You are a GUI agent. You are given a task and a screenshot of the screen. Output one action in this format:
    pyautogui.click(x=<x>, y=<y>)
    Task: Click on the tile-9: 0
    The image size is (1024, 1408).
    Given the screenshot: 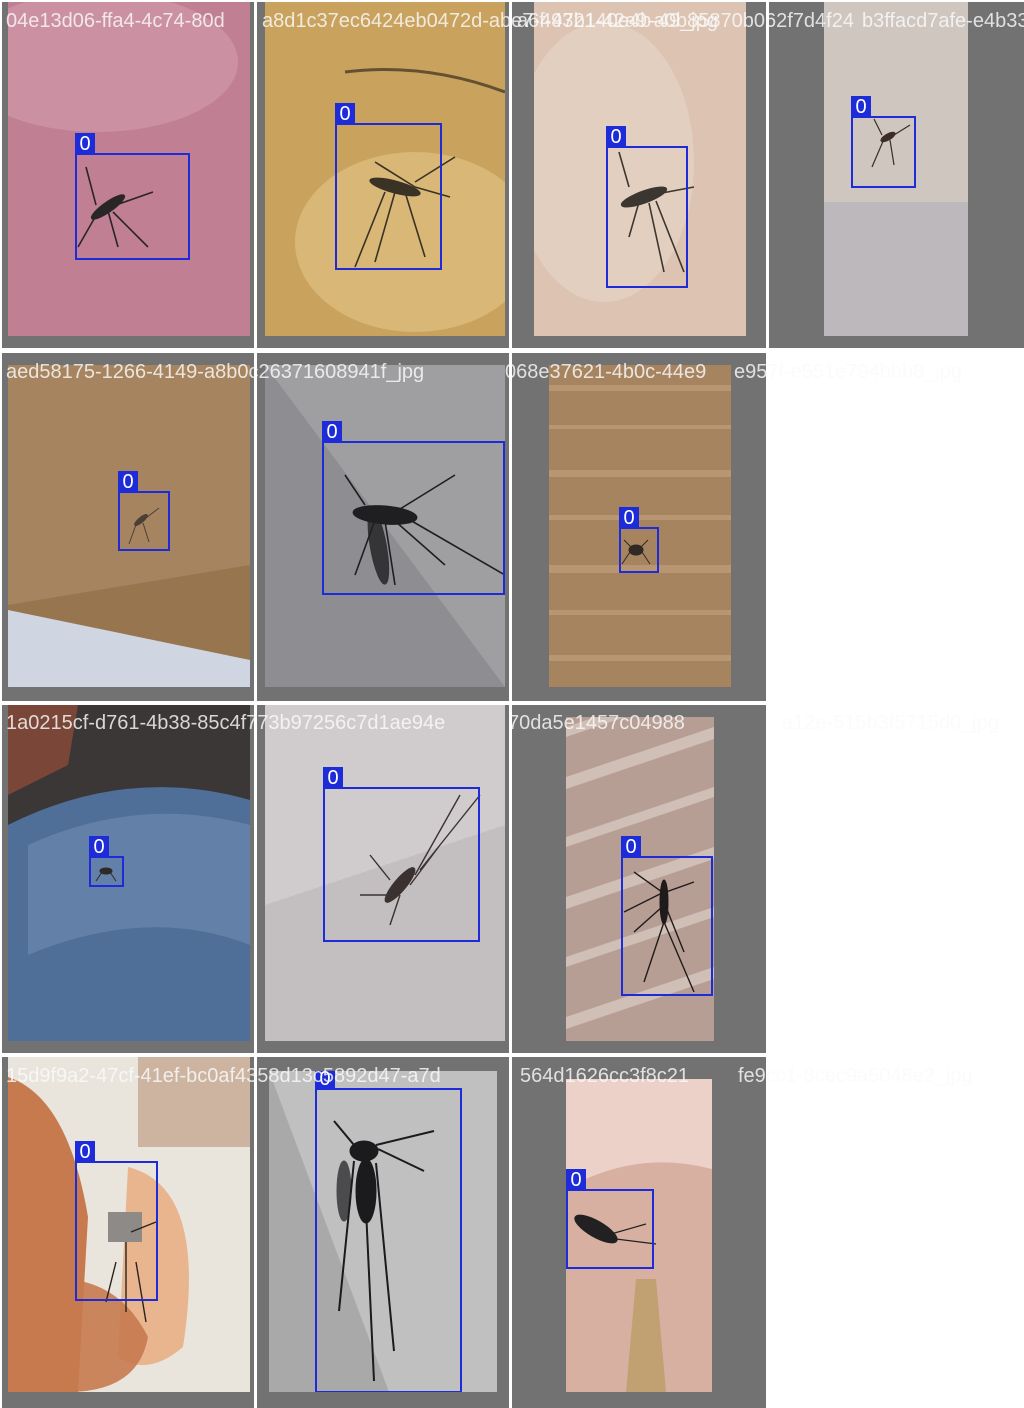 What is the action you would take?
    pyautogui.click(x=383, y=879)
    